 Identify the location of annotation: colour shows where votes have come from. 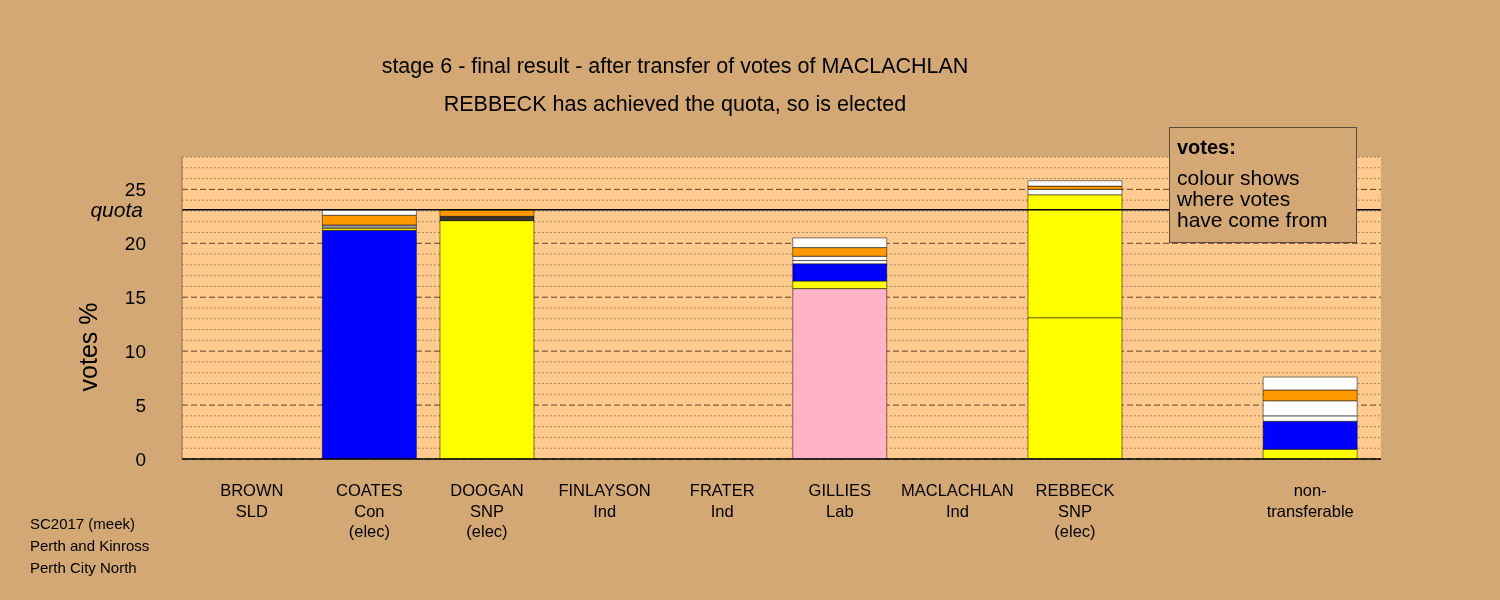
(1253, 198).